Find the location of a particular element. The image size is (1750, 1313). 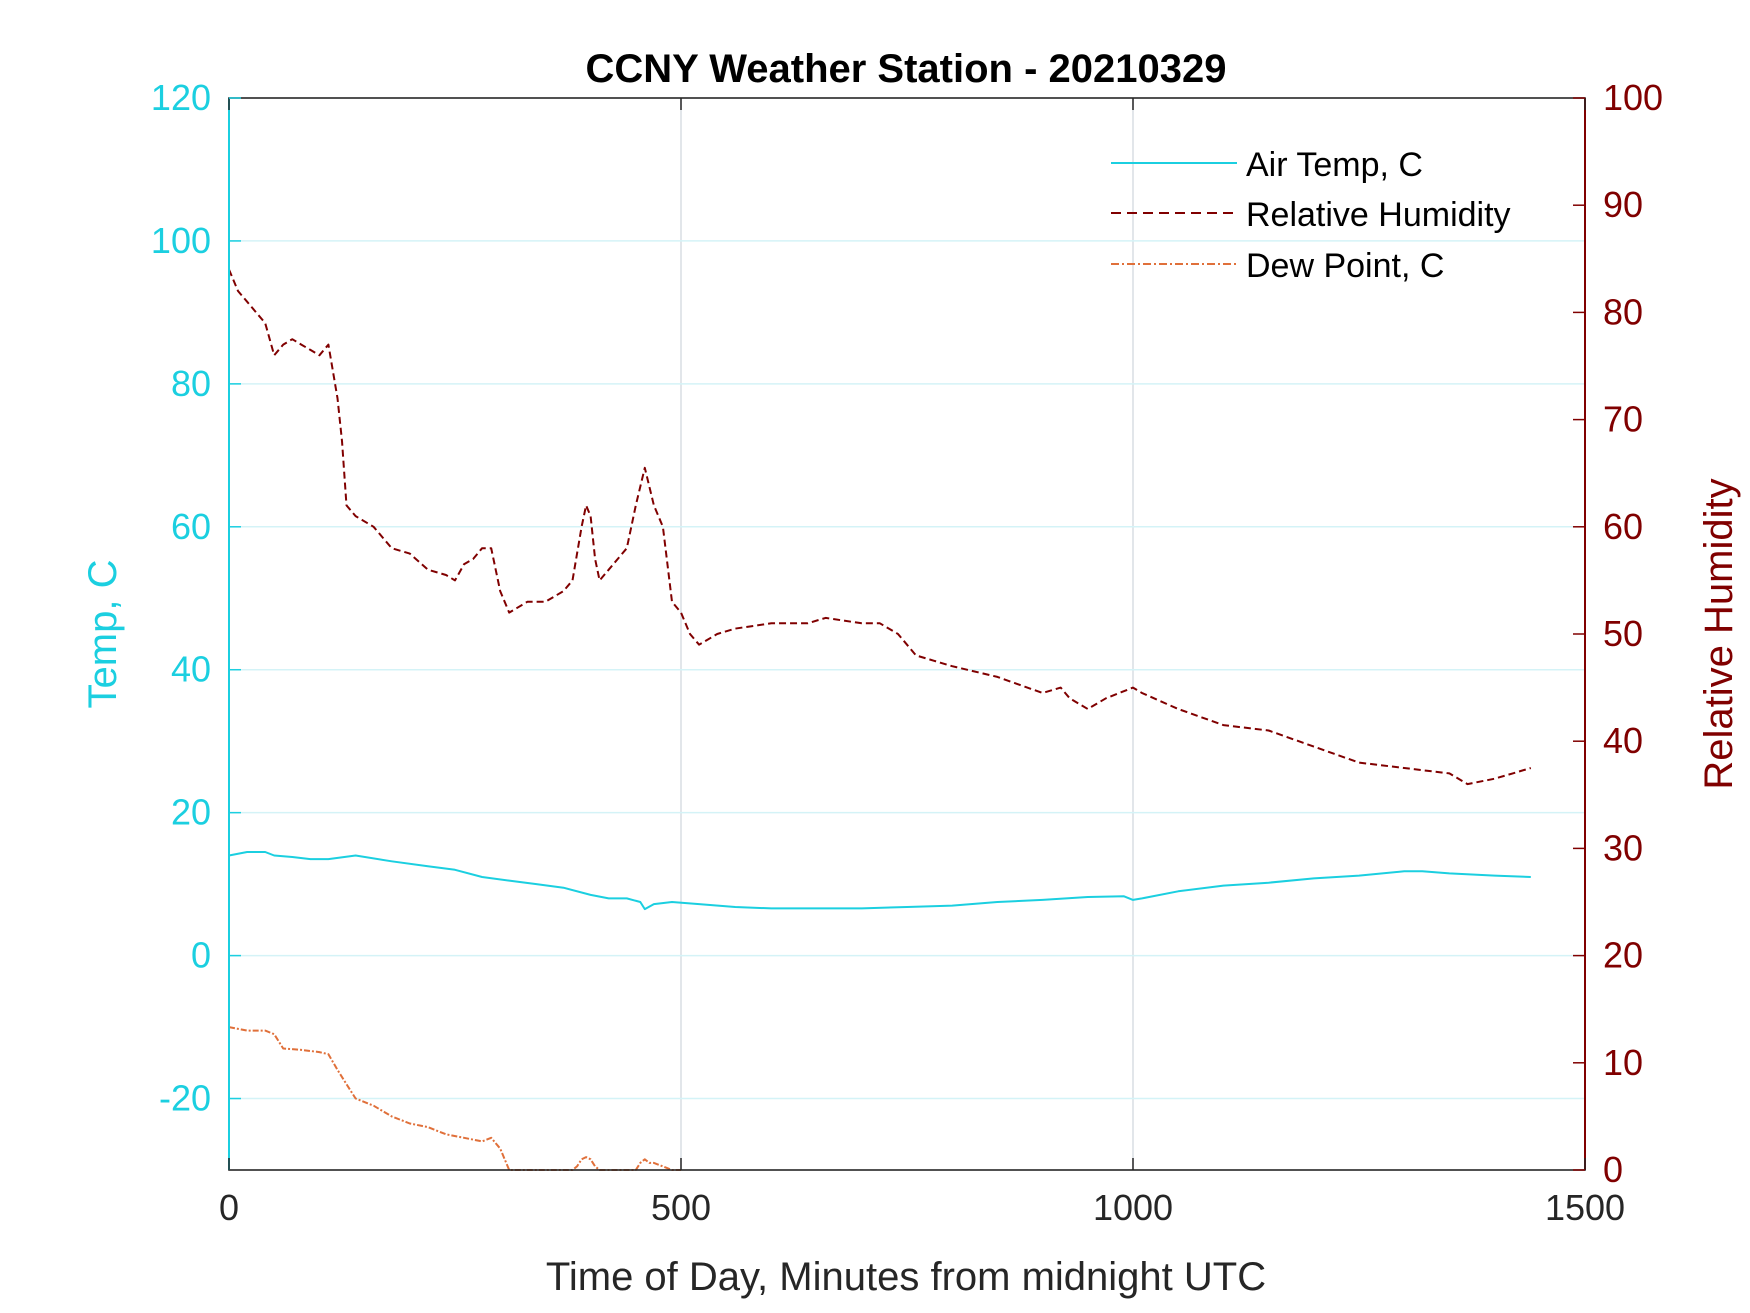

right-tick-label: 70 is located at coordinates (1623, 419).